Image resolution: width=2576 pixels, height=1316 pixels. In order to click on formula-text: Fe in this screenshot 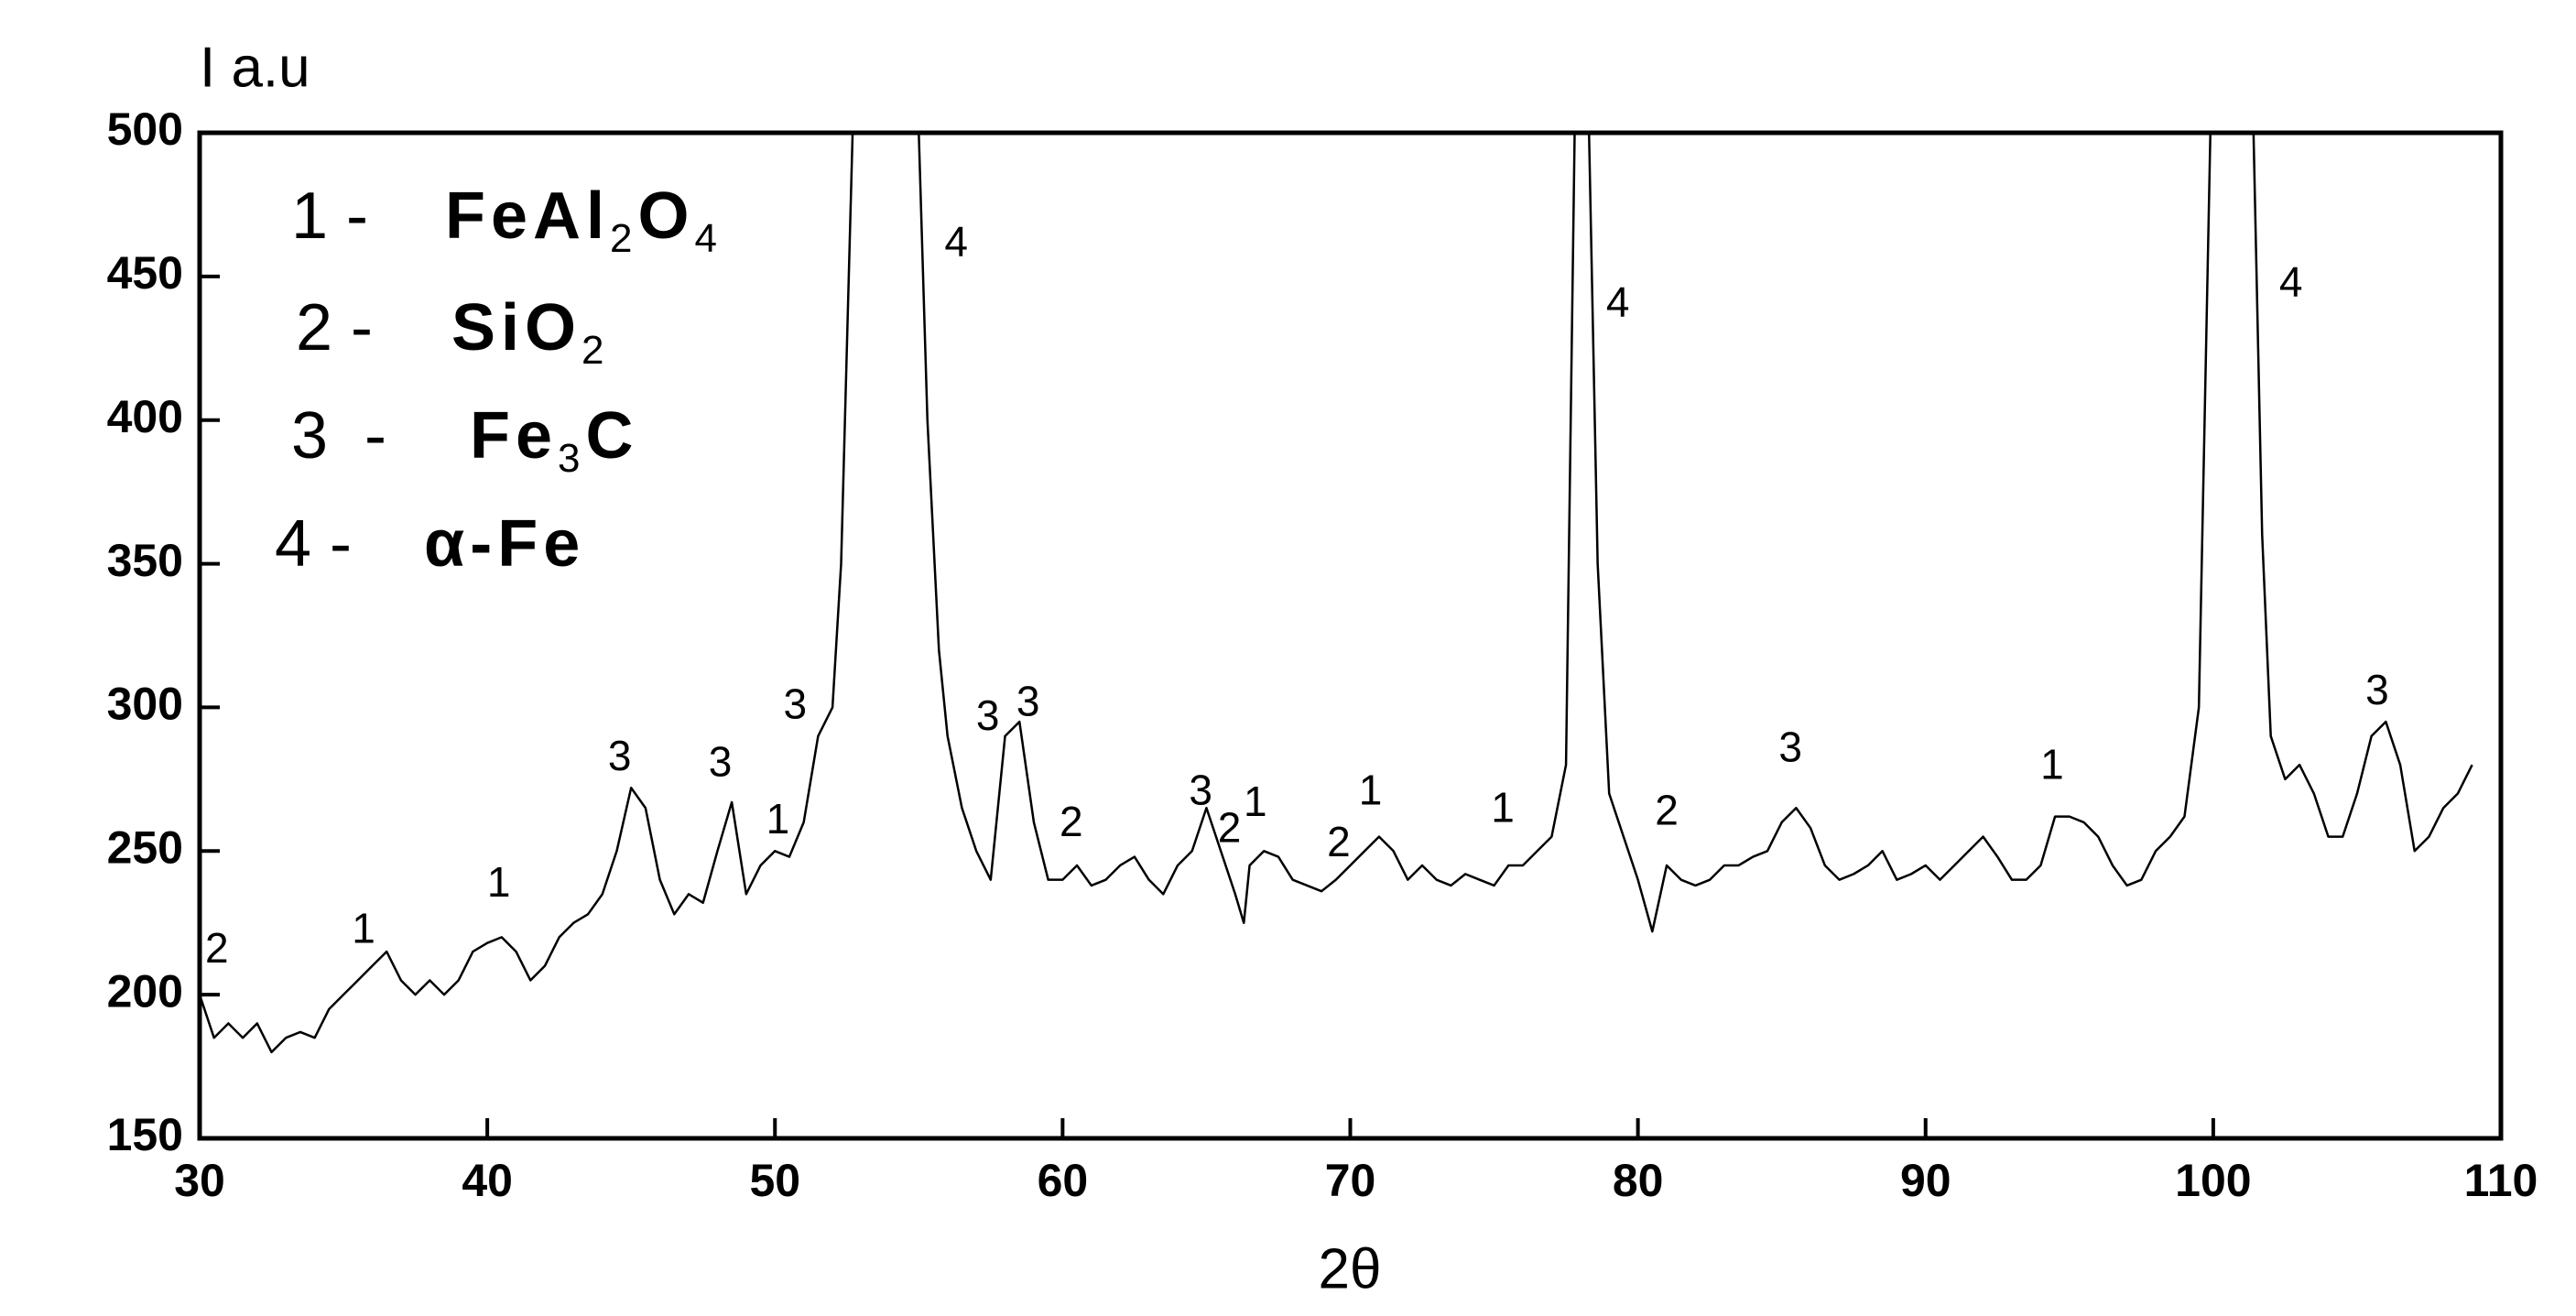, I will do `click(514, 436)`.